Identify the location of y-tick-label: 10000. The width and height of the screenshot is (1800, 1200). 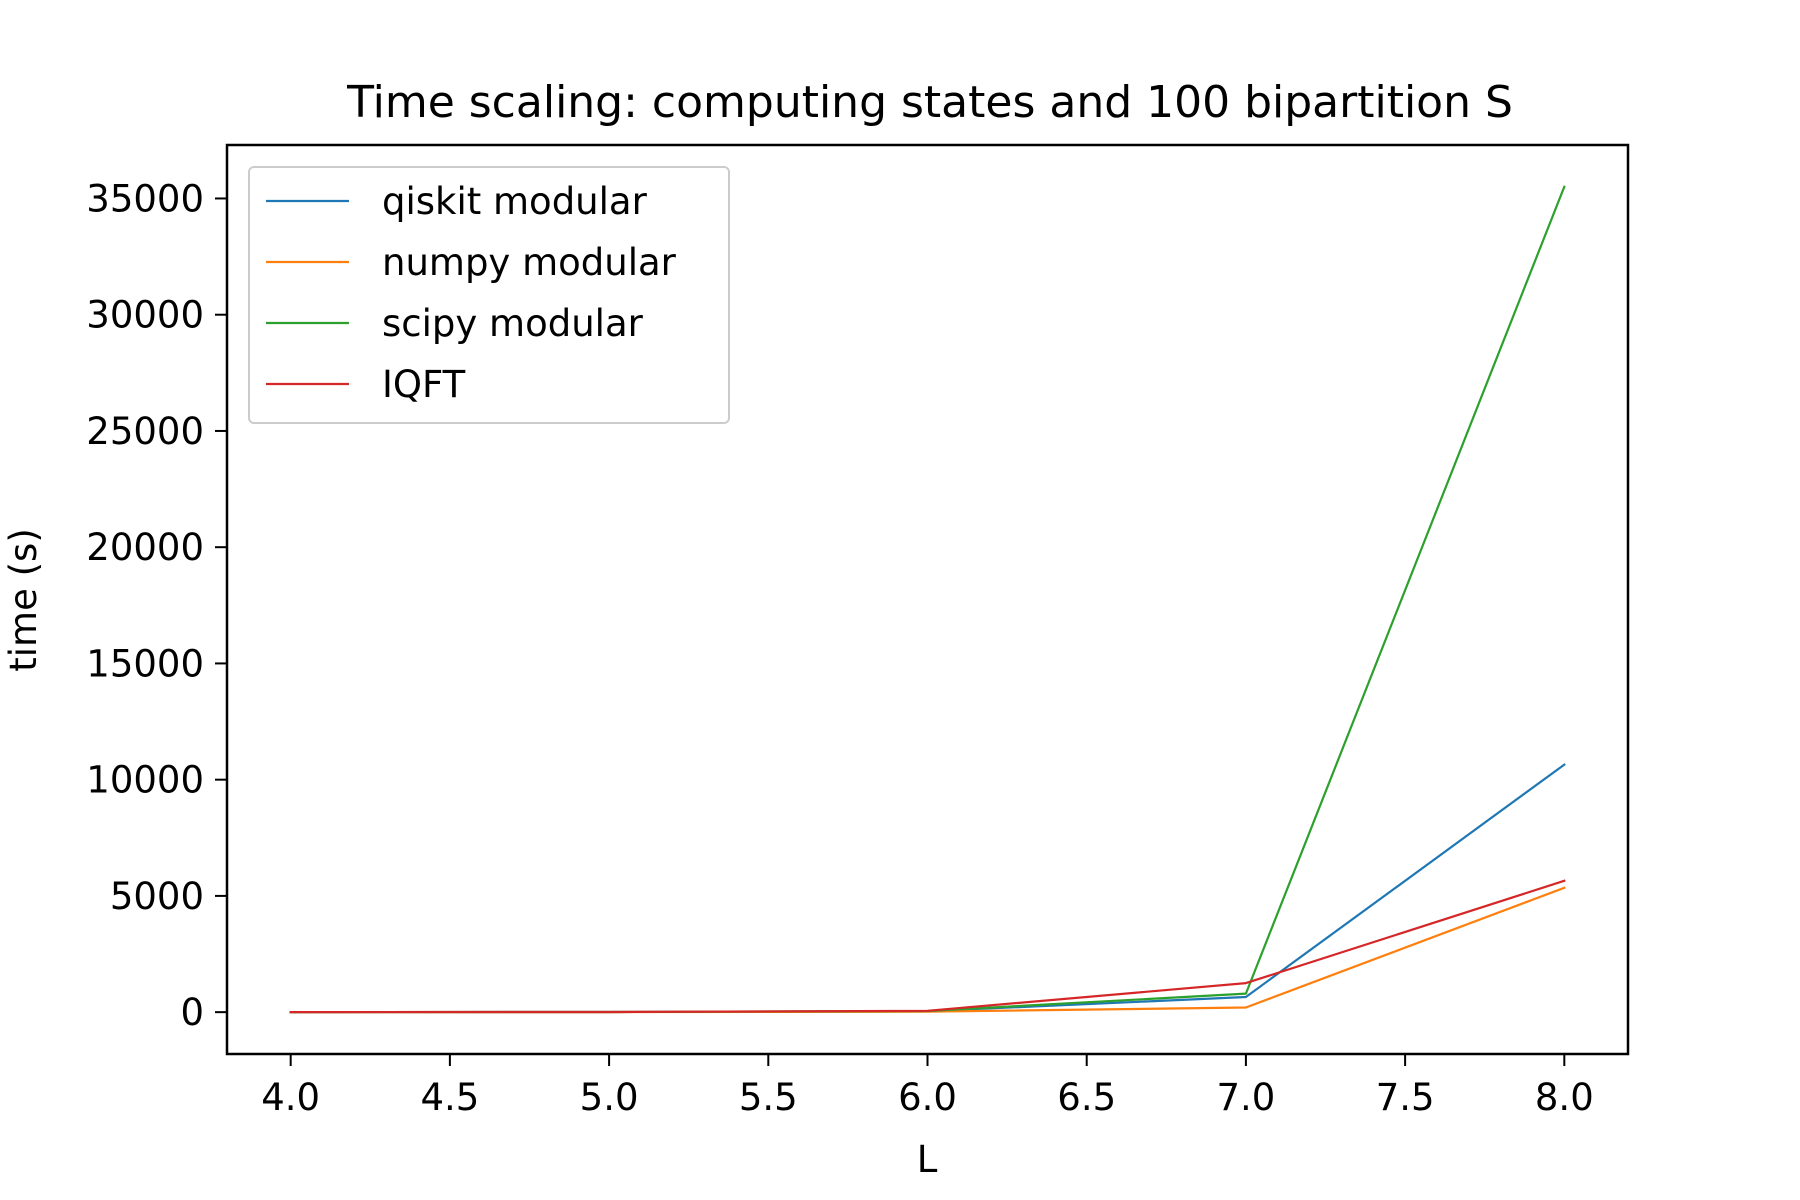
(145, 780).